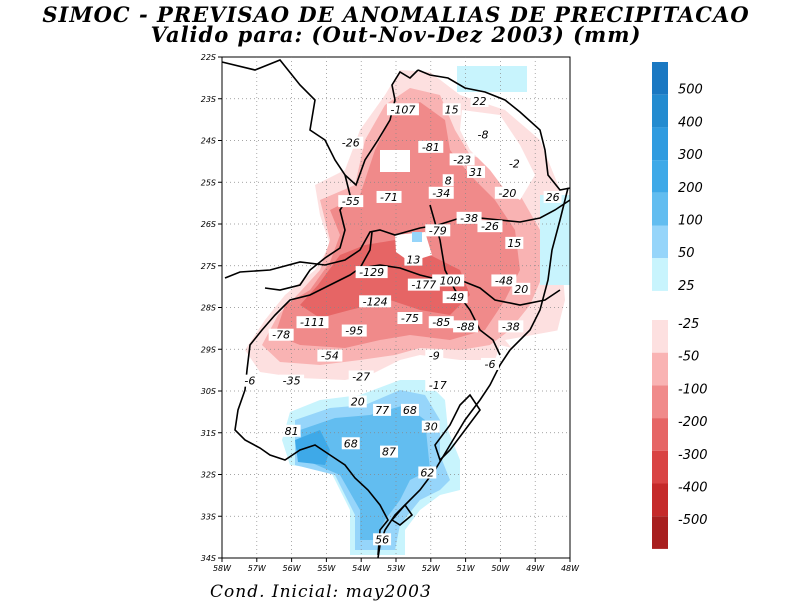 This screenshot has height=612, width=792. I want to click on anomaly-value: -79, so click(438, 230).